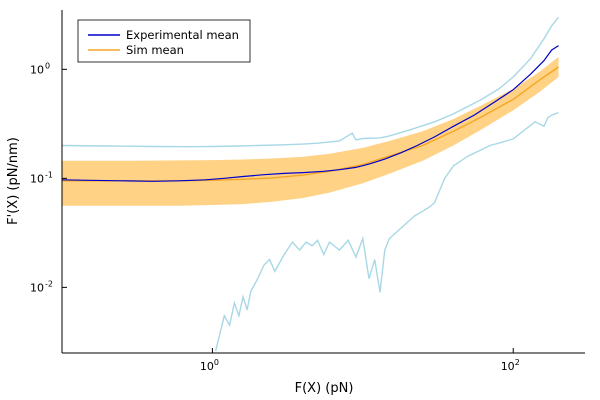 This screenshot has height=400, width=600. What do you see at coordinates (49, 174) in the screenshot?
I see `y-tick-exponent: -1` at bounding box center [49, 174].